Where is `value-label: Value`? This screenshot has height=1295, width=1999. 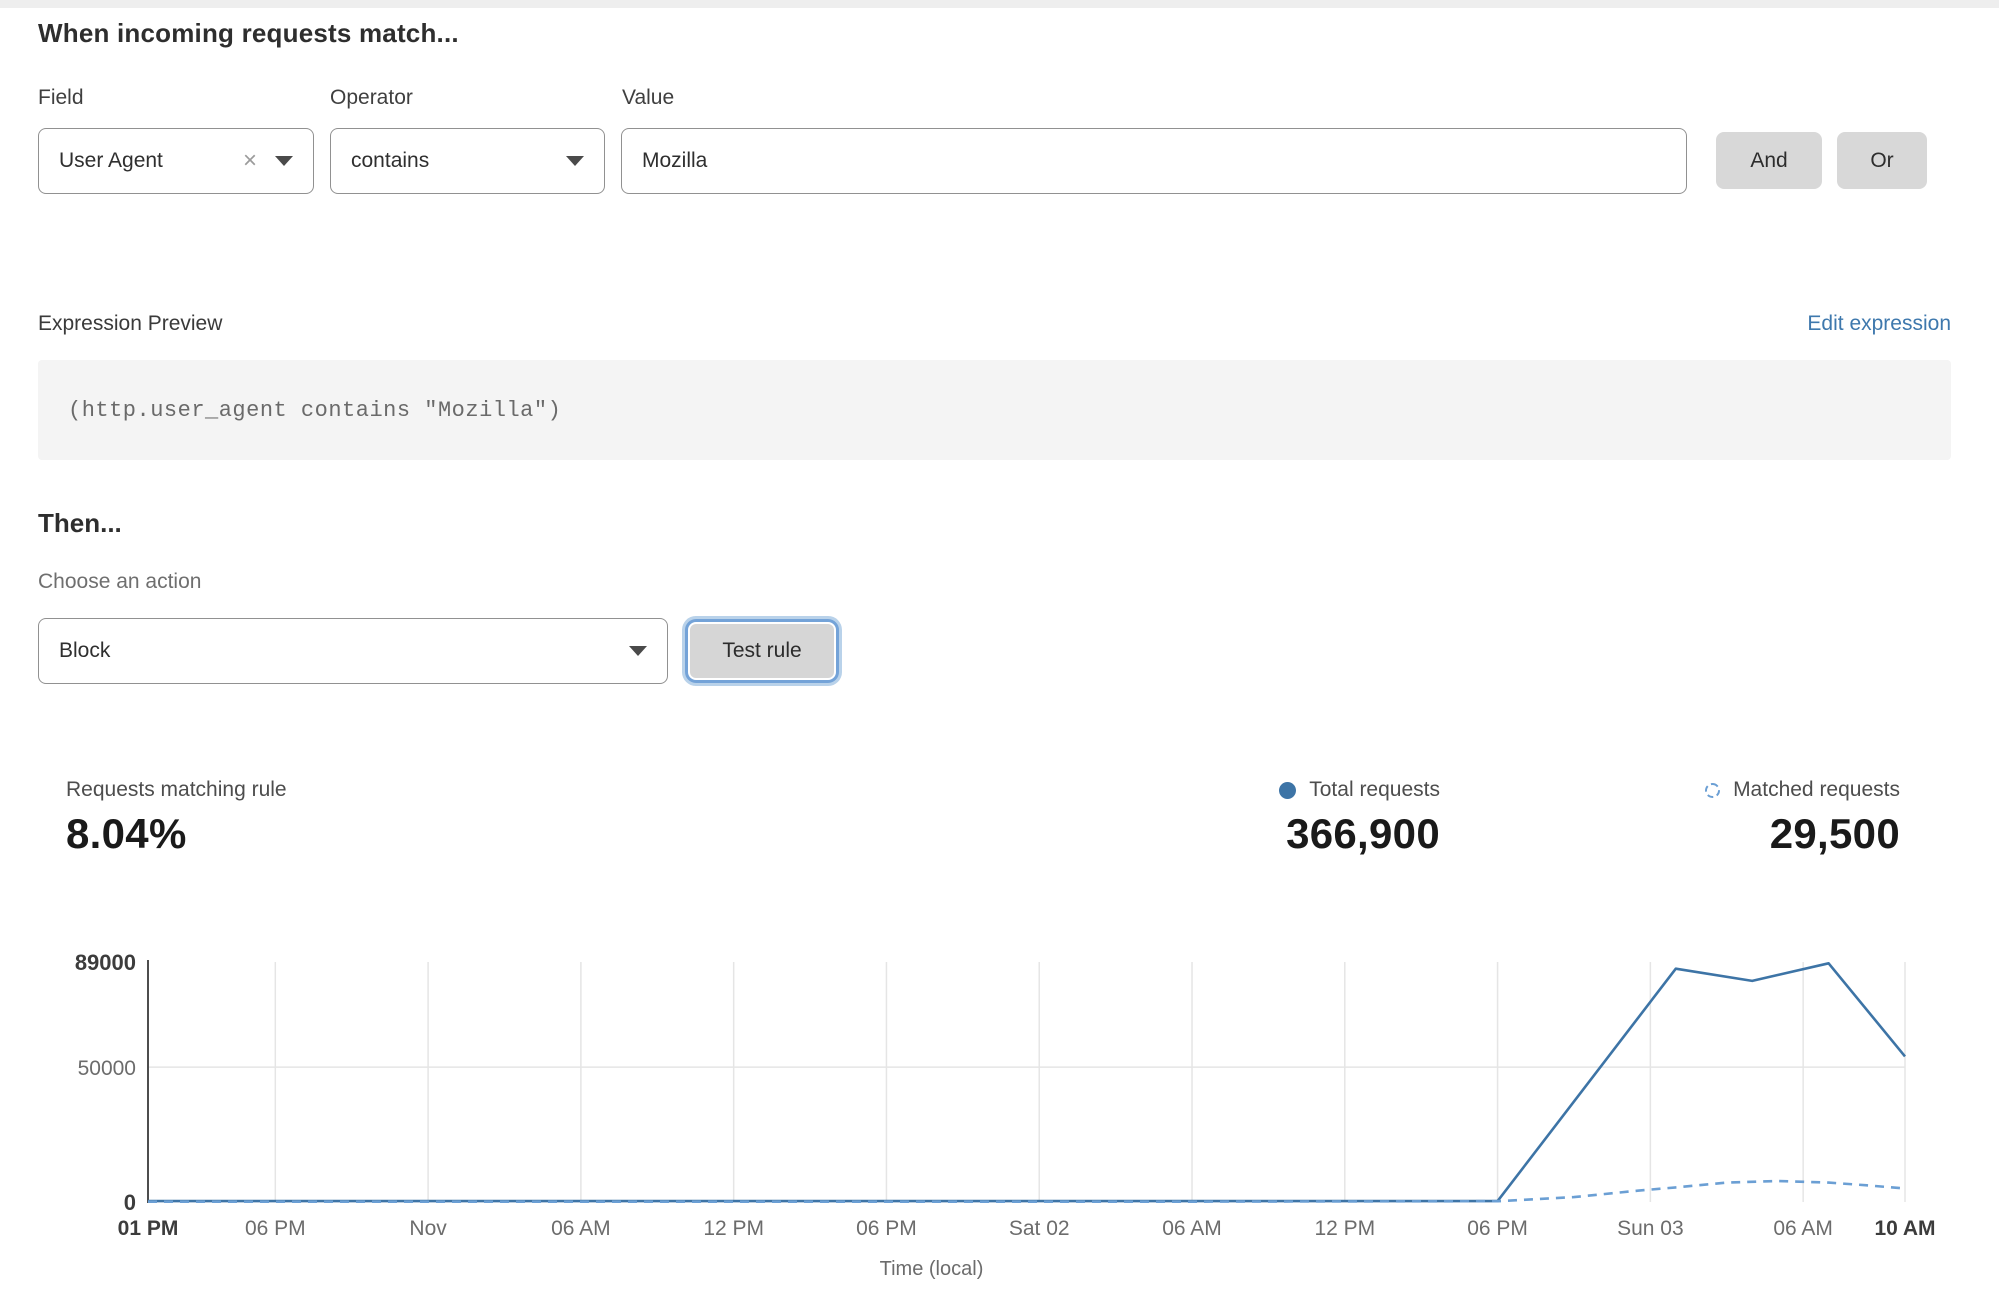
value-label: Value is located at coordinates (648, 97).